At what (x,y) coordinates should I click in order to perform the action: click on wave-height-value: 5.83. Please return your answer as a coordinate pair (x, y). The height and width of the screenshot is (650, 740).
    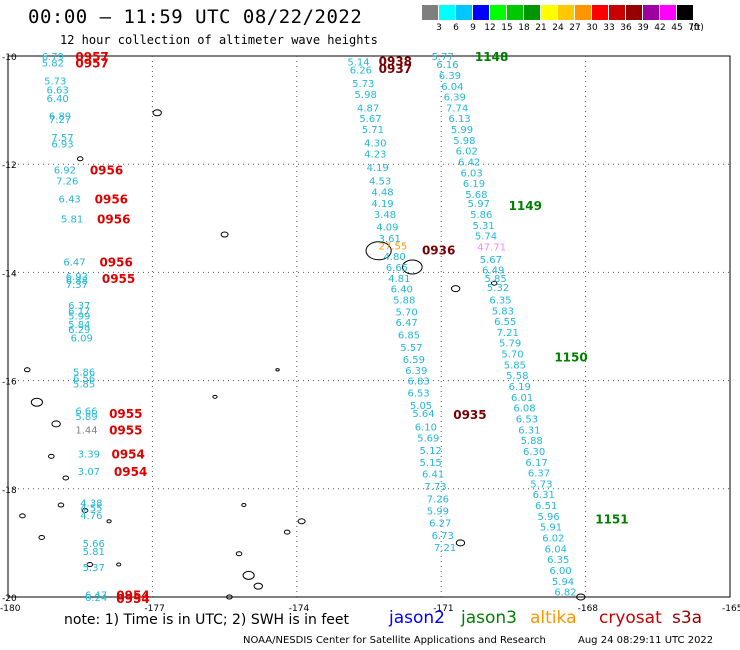
    Looking at the image, I should click on (503, 311).